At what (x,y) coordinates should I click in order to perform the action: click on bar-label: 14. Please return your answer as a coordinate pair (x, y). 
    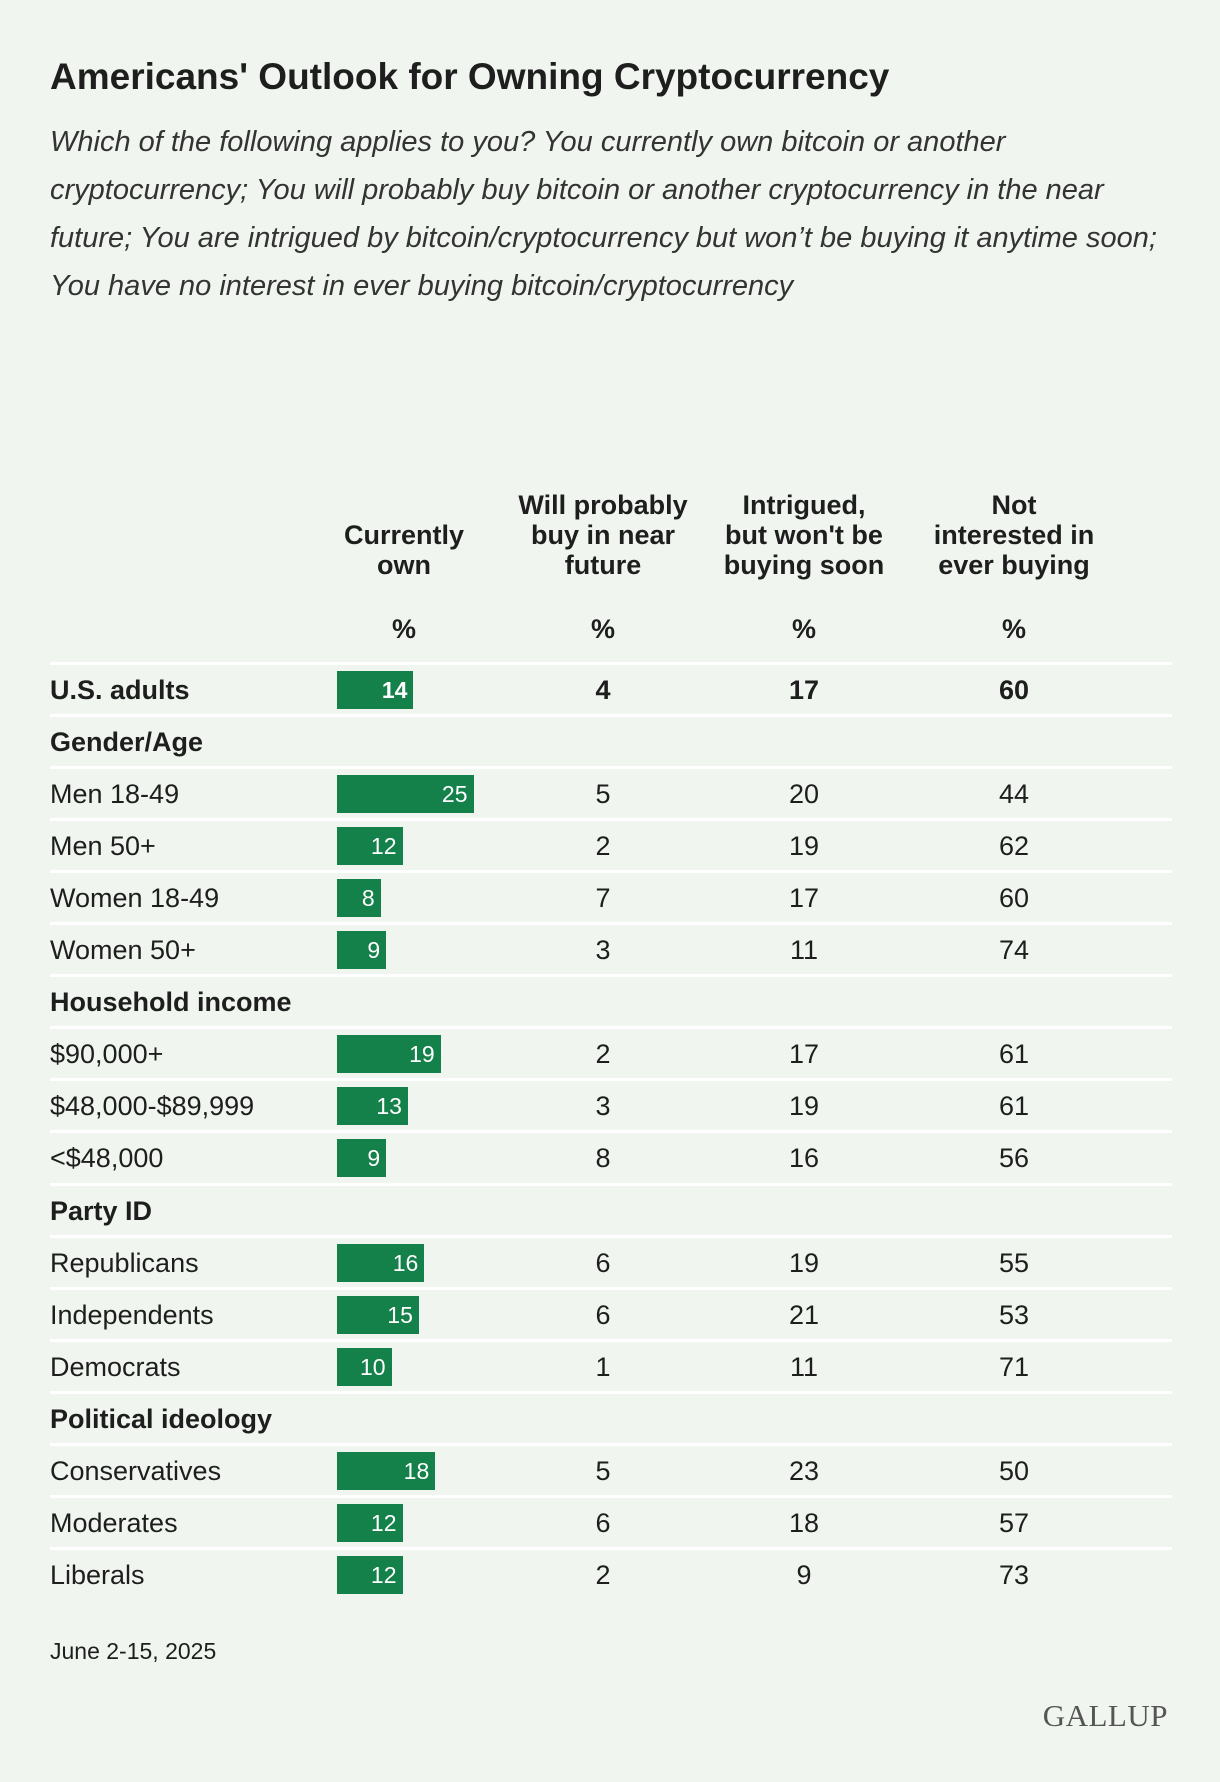
    Looking at the image, I should click on (394, 690).